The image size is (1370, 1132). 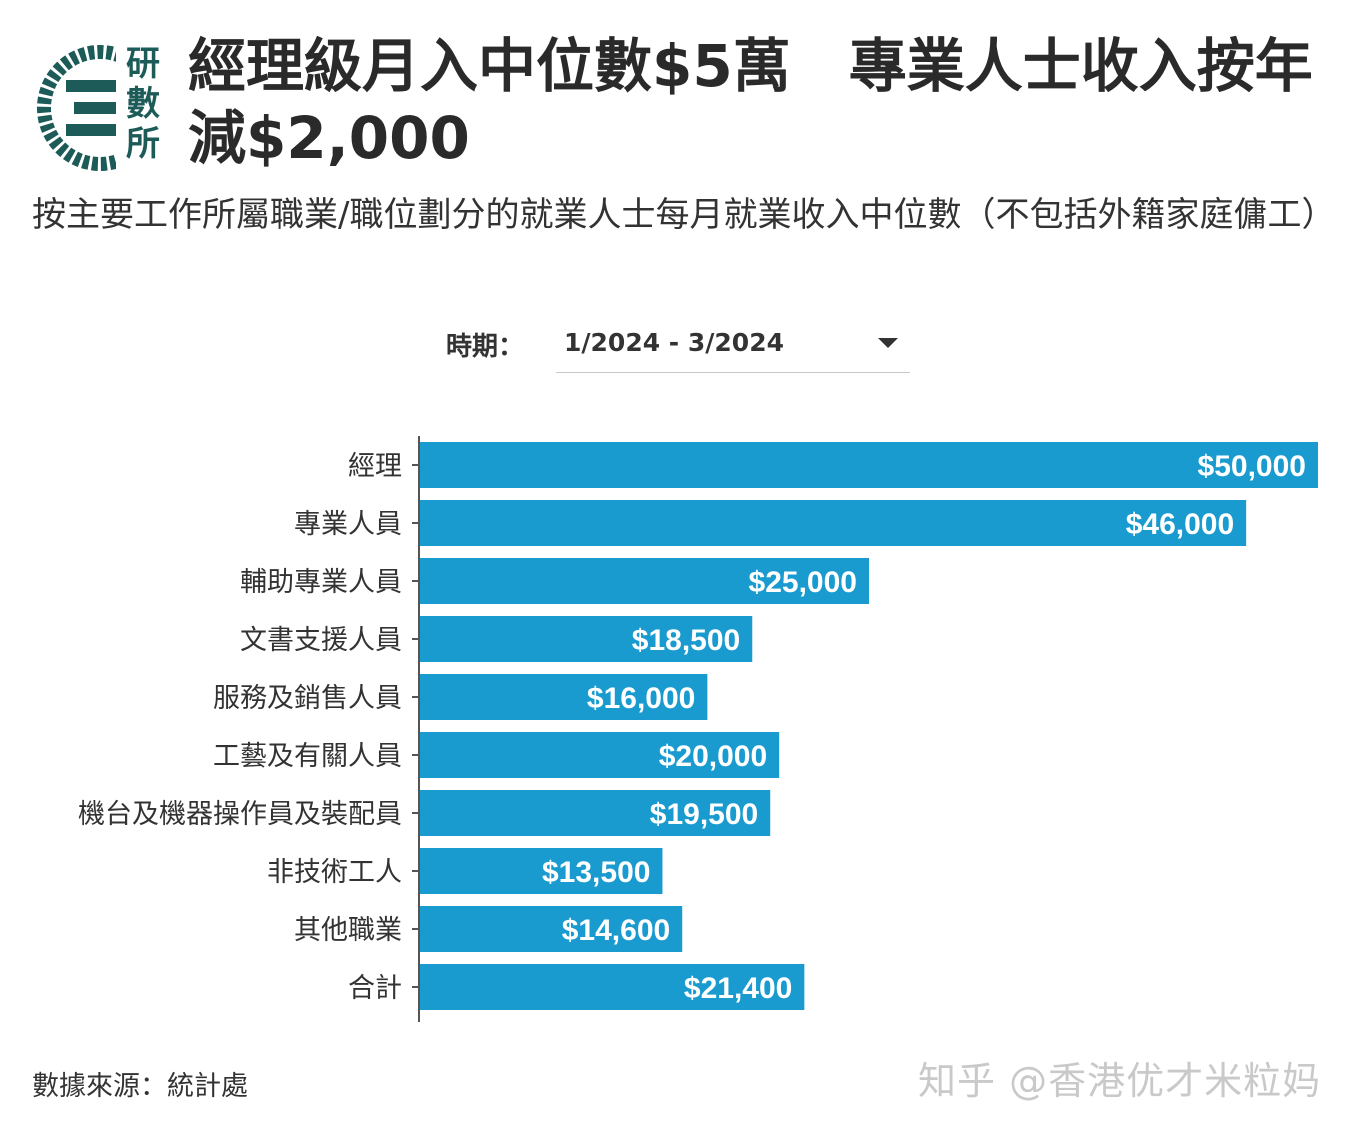 I want to click on page-title: 經理級月入中位數$5萬 專業人士收入按年減$2,000, so click(x=750, y=102).